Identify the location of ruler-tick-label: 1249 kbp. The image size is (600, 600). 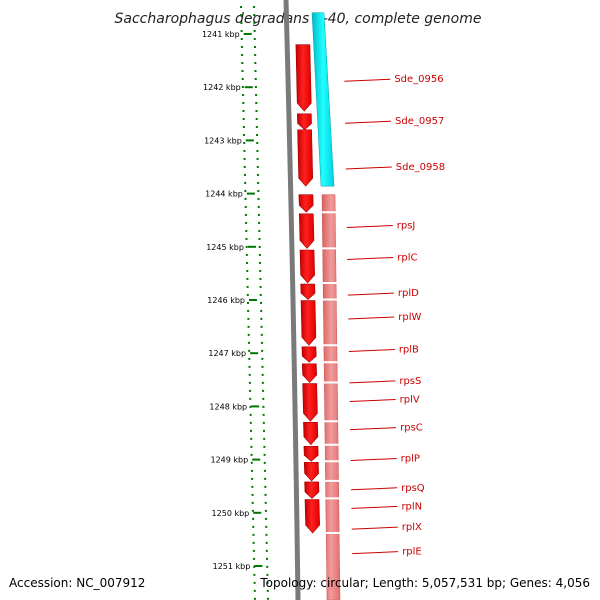
(229, 460).